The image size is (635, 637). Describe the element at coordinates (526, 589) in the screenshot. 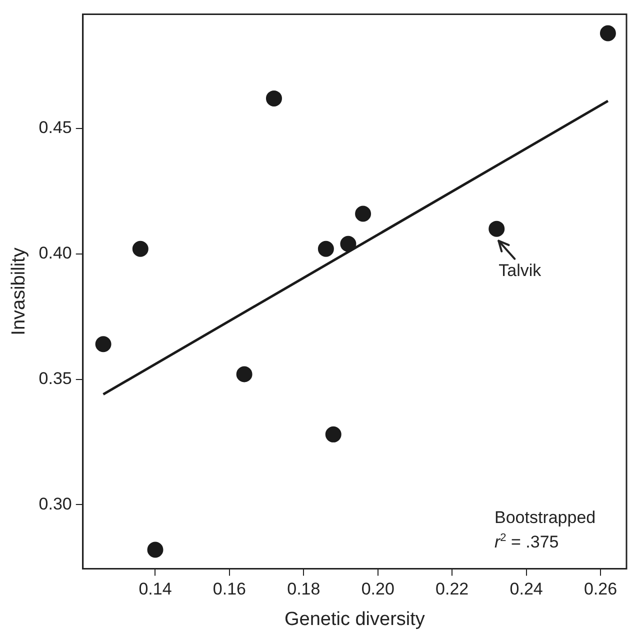

I see `x-tick-label: 0.24` at that location.